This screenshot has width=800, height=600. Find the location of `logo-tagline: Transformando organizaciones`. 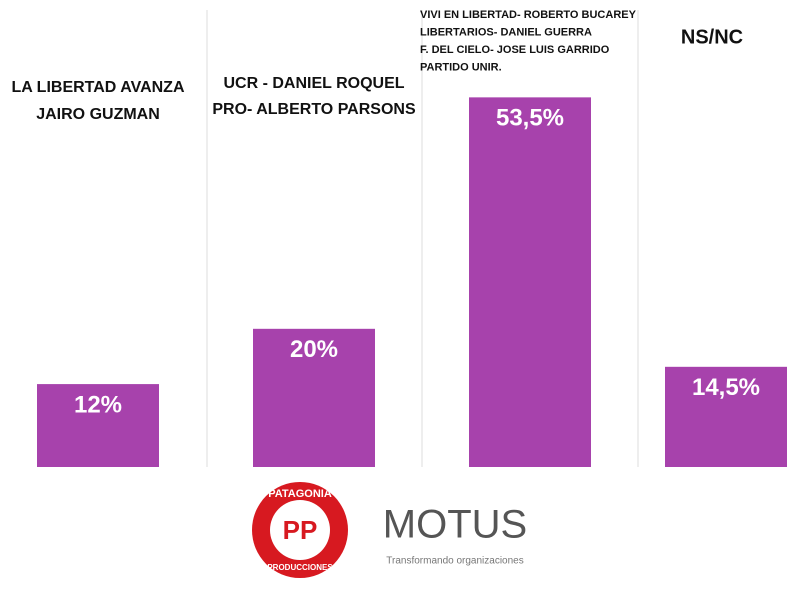

logo-tagline: Transformando organizaciones is located at coordinates (454, 561).